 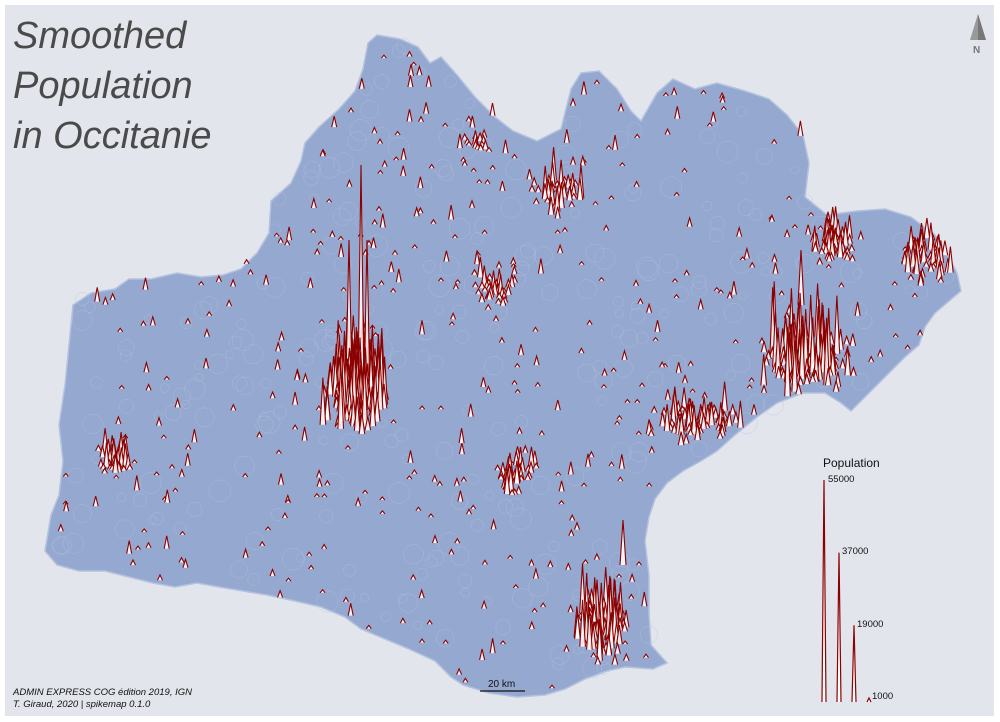 I want to click on north-arrow-icon, so click(x=978, y=27).